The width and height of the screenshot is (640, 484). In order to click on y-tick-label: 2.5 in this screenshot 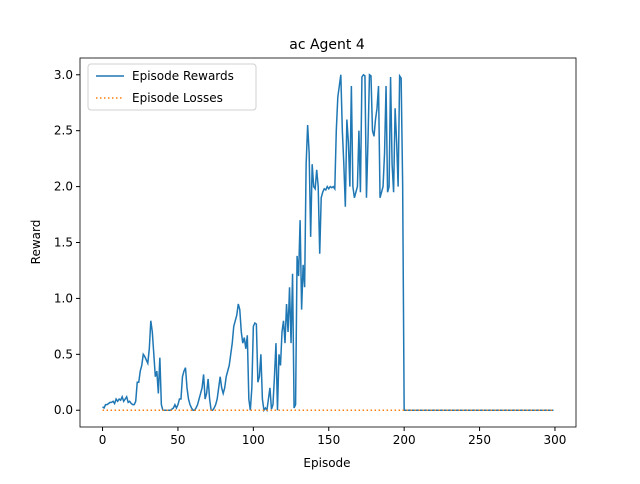, I will do `click(63, 131)`.